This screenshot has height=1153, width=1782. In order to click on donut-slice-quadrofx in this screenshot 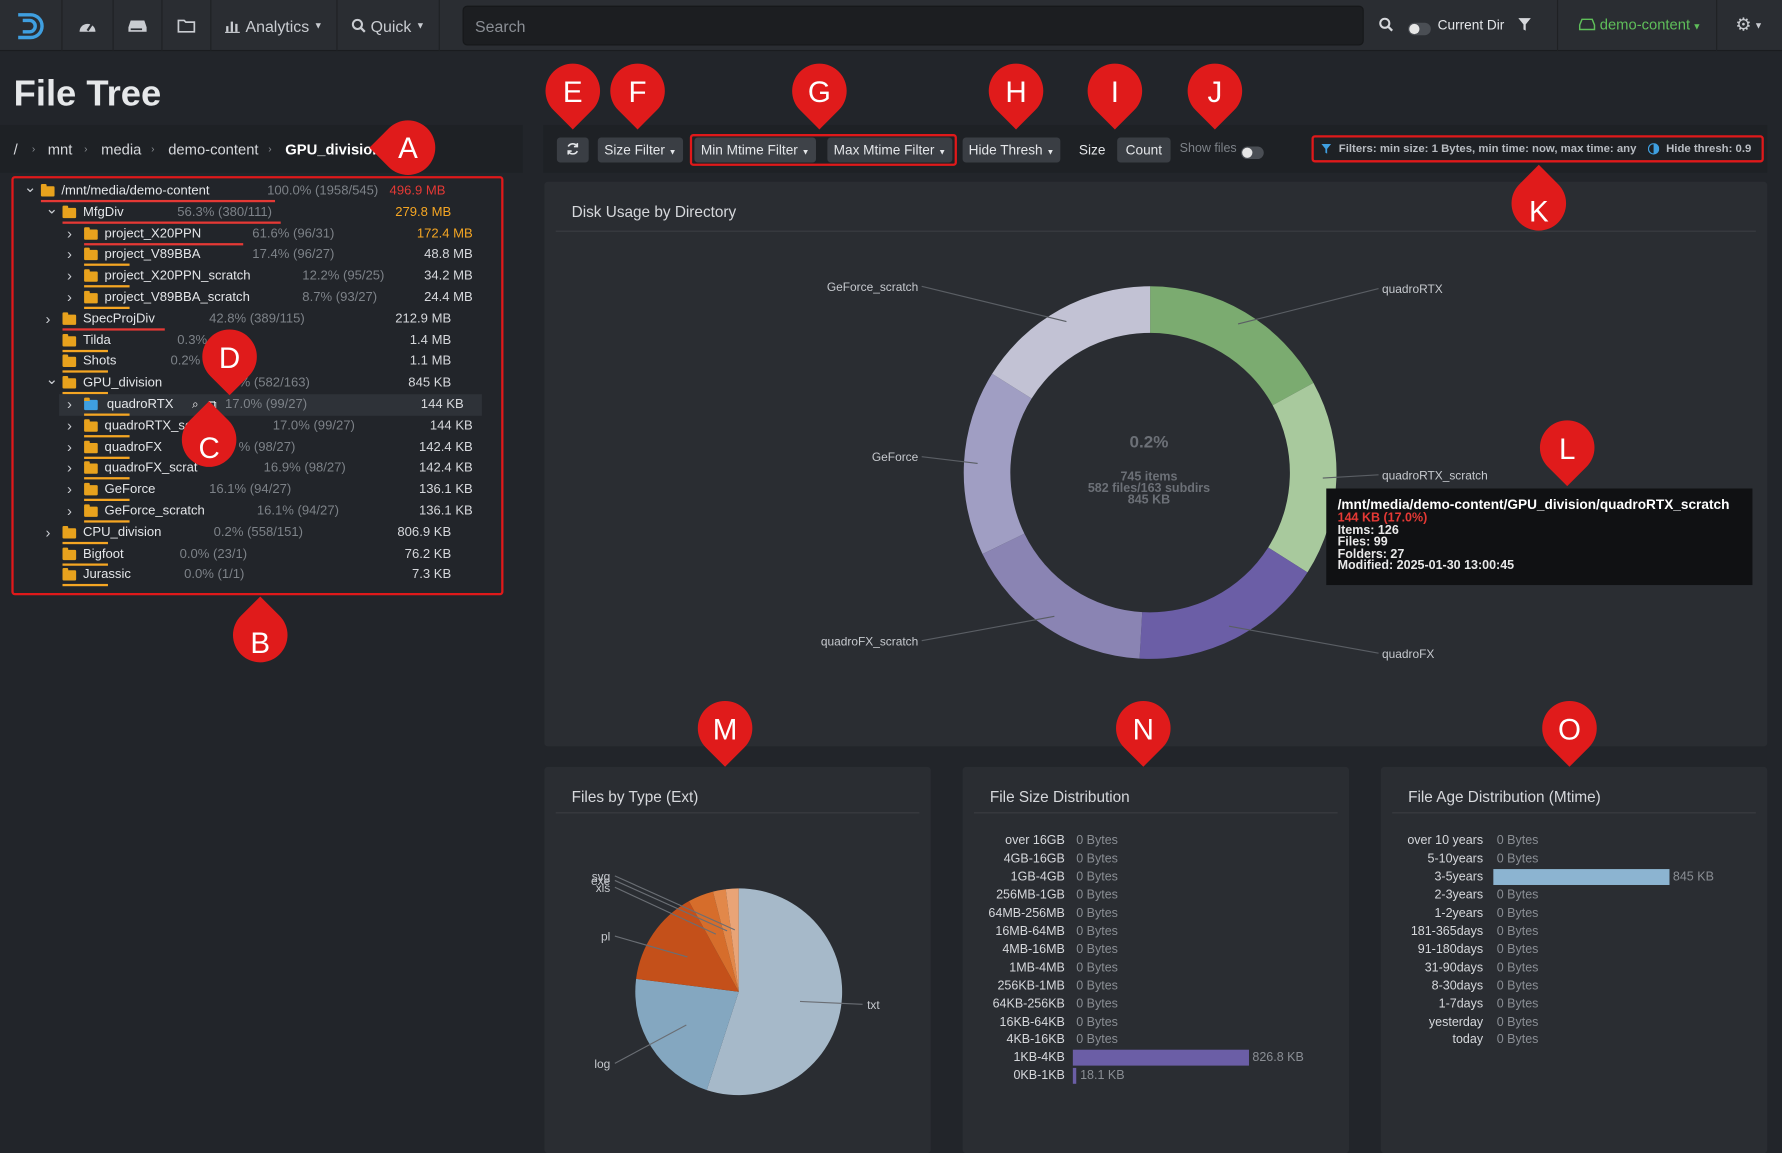, I will do `click(1223, 603)`.